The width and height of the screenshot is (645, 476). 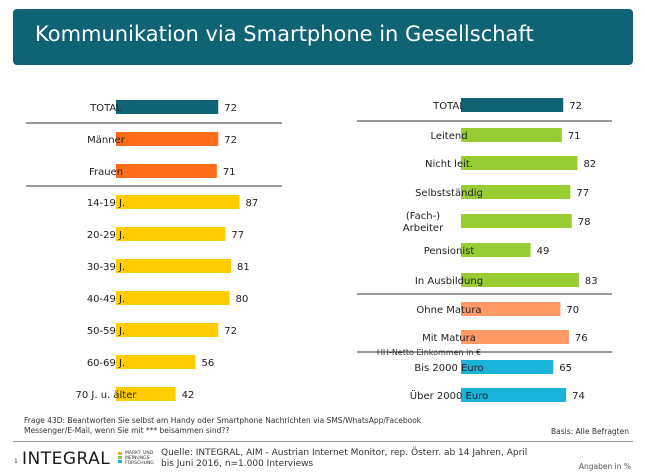 I want to click on category-label-14-19-j: 14-19 J., so click(x=106, y=203).